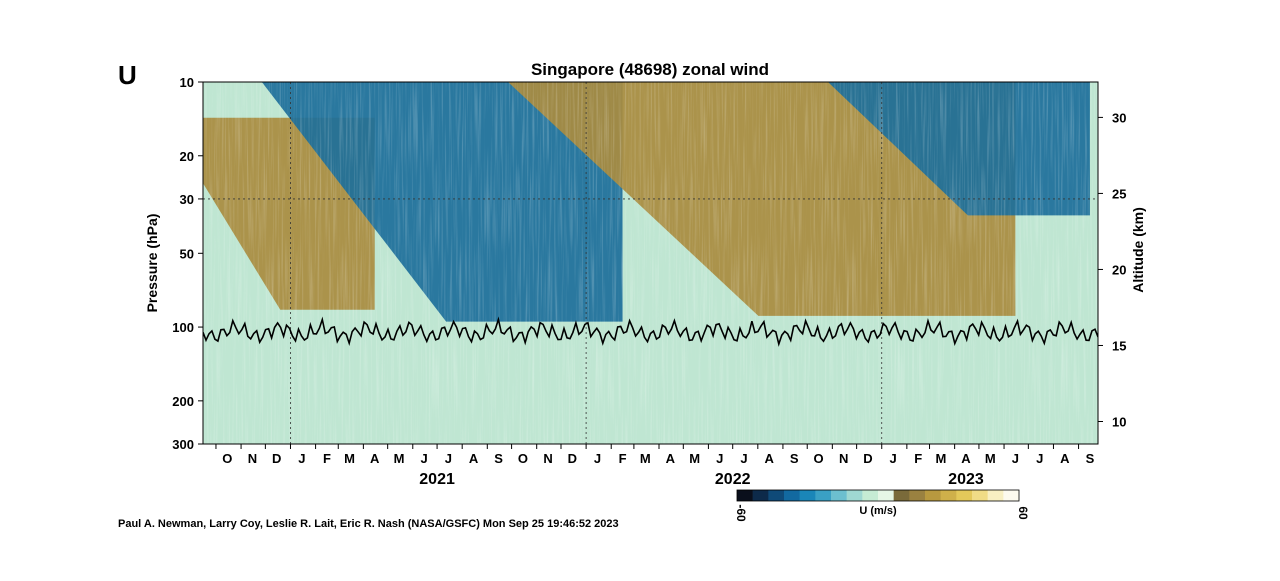  I want to click on chart-title: Singapore (48698) zonal wind, so click(650, 69).